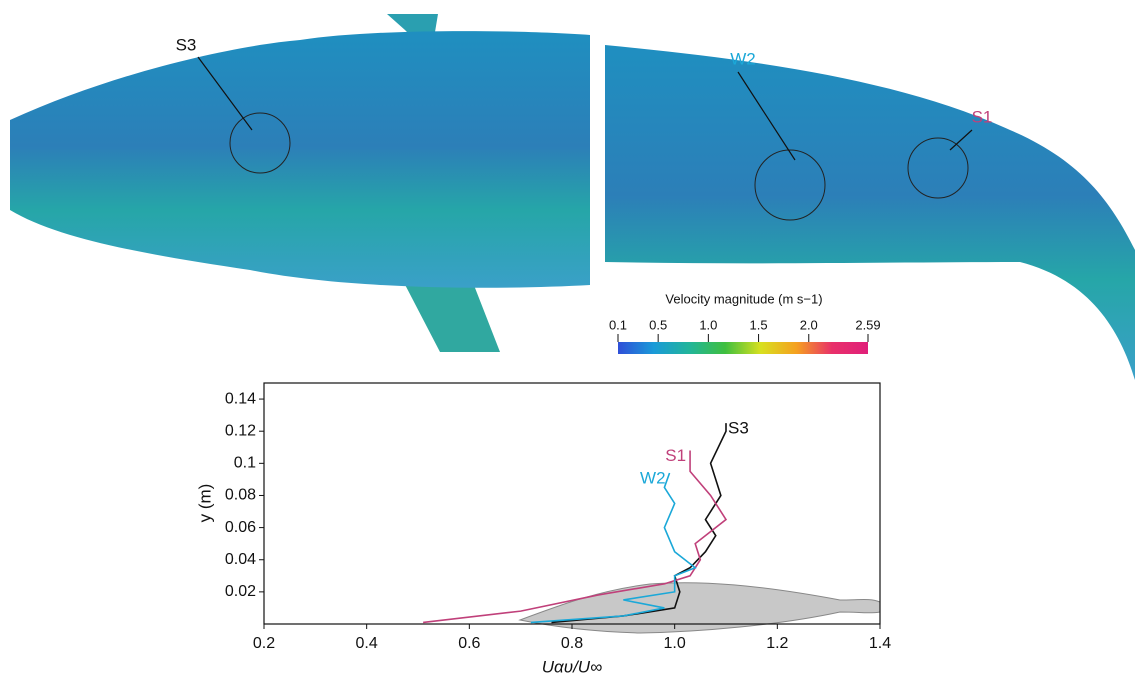  What do you see at coordinates (675, 643) in the screenshot?
I see `x-tick-label: 1.0` at bounding box center [675, 643].